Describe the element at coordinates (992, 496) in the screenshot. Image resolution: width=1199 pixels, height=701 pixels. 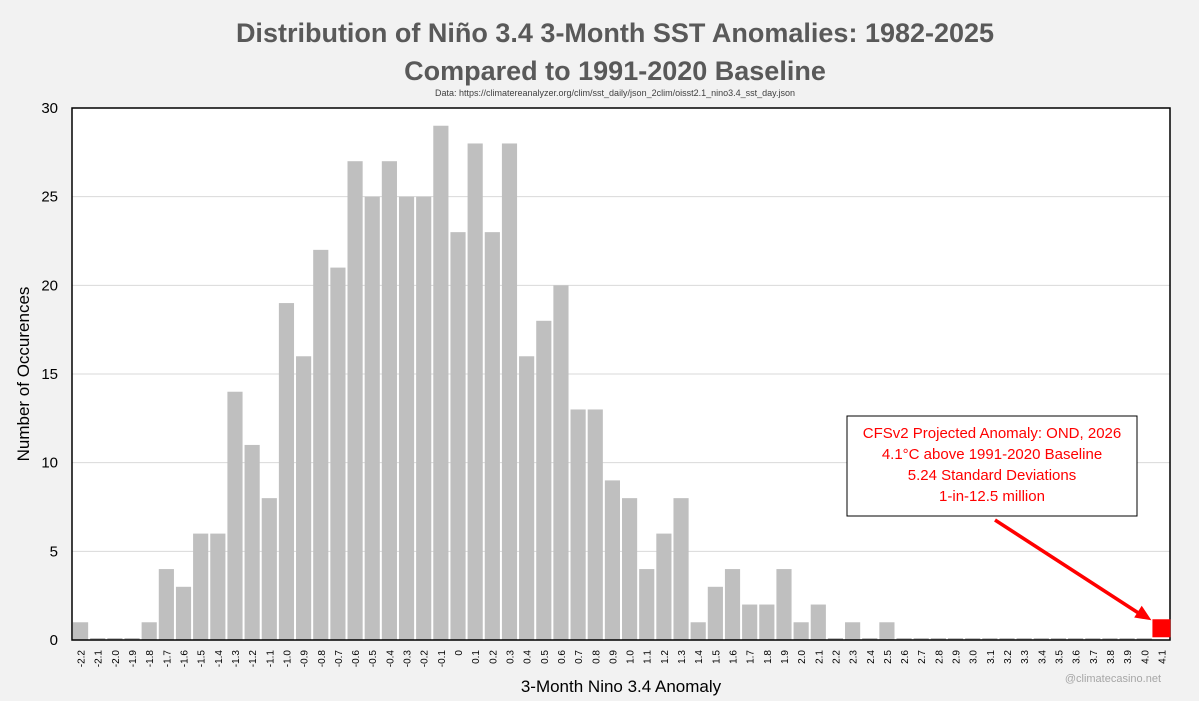
I see `annotation-line: 1-in-12.5 million` at that location.